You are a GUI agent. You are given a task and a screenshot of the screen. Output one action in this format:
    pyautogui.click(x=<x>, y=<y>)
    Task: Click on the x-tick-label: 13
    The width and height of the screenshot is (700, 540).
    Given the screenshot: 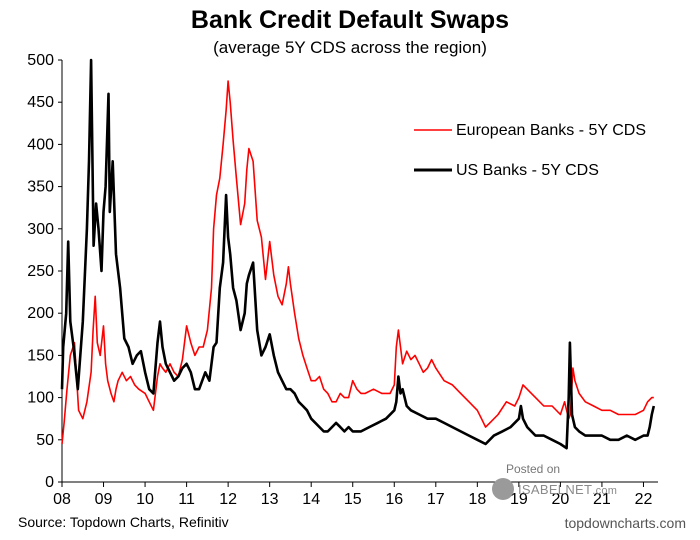 What is the action you would take?
    pyautogui.click(x=270, y=499)
    